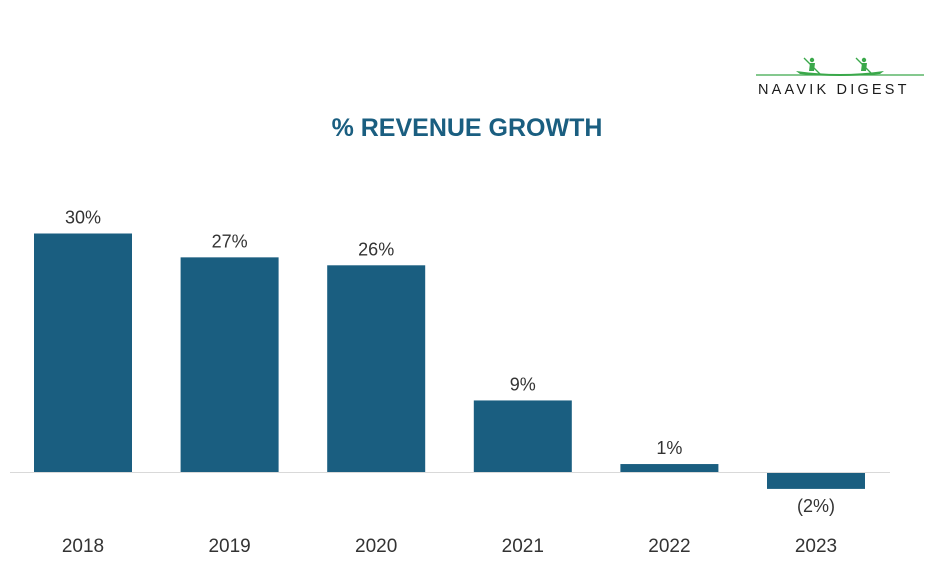 The width and height of the screenshot is (934, 578). I want to click on x-tick-2023: 2023, so click(816, 546).